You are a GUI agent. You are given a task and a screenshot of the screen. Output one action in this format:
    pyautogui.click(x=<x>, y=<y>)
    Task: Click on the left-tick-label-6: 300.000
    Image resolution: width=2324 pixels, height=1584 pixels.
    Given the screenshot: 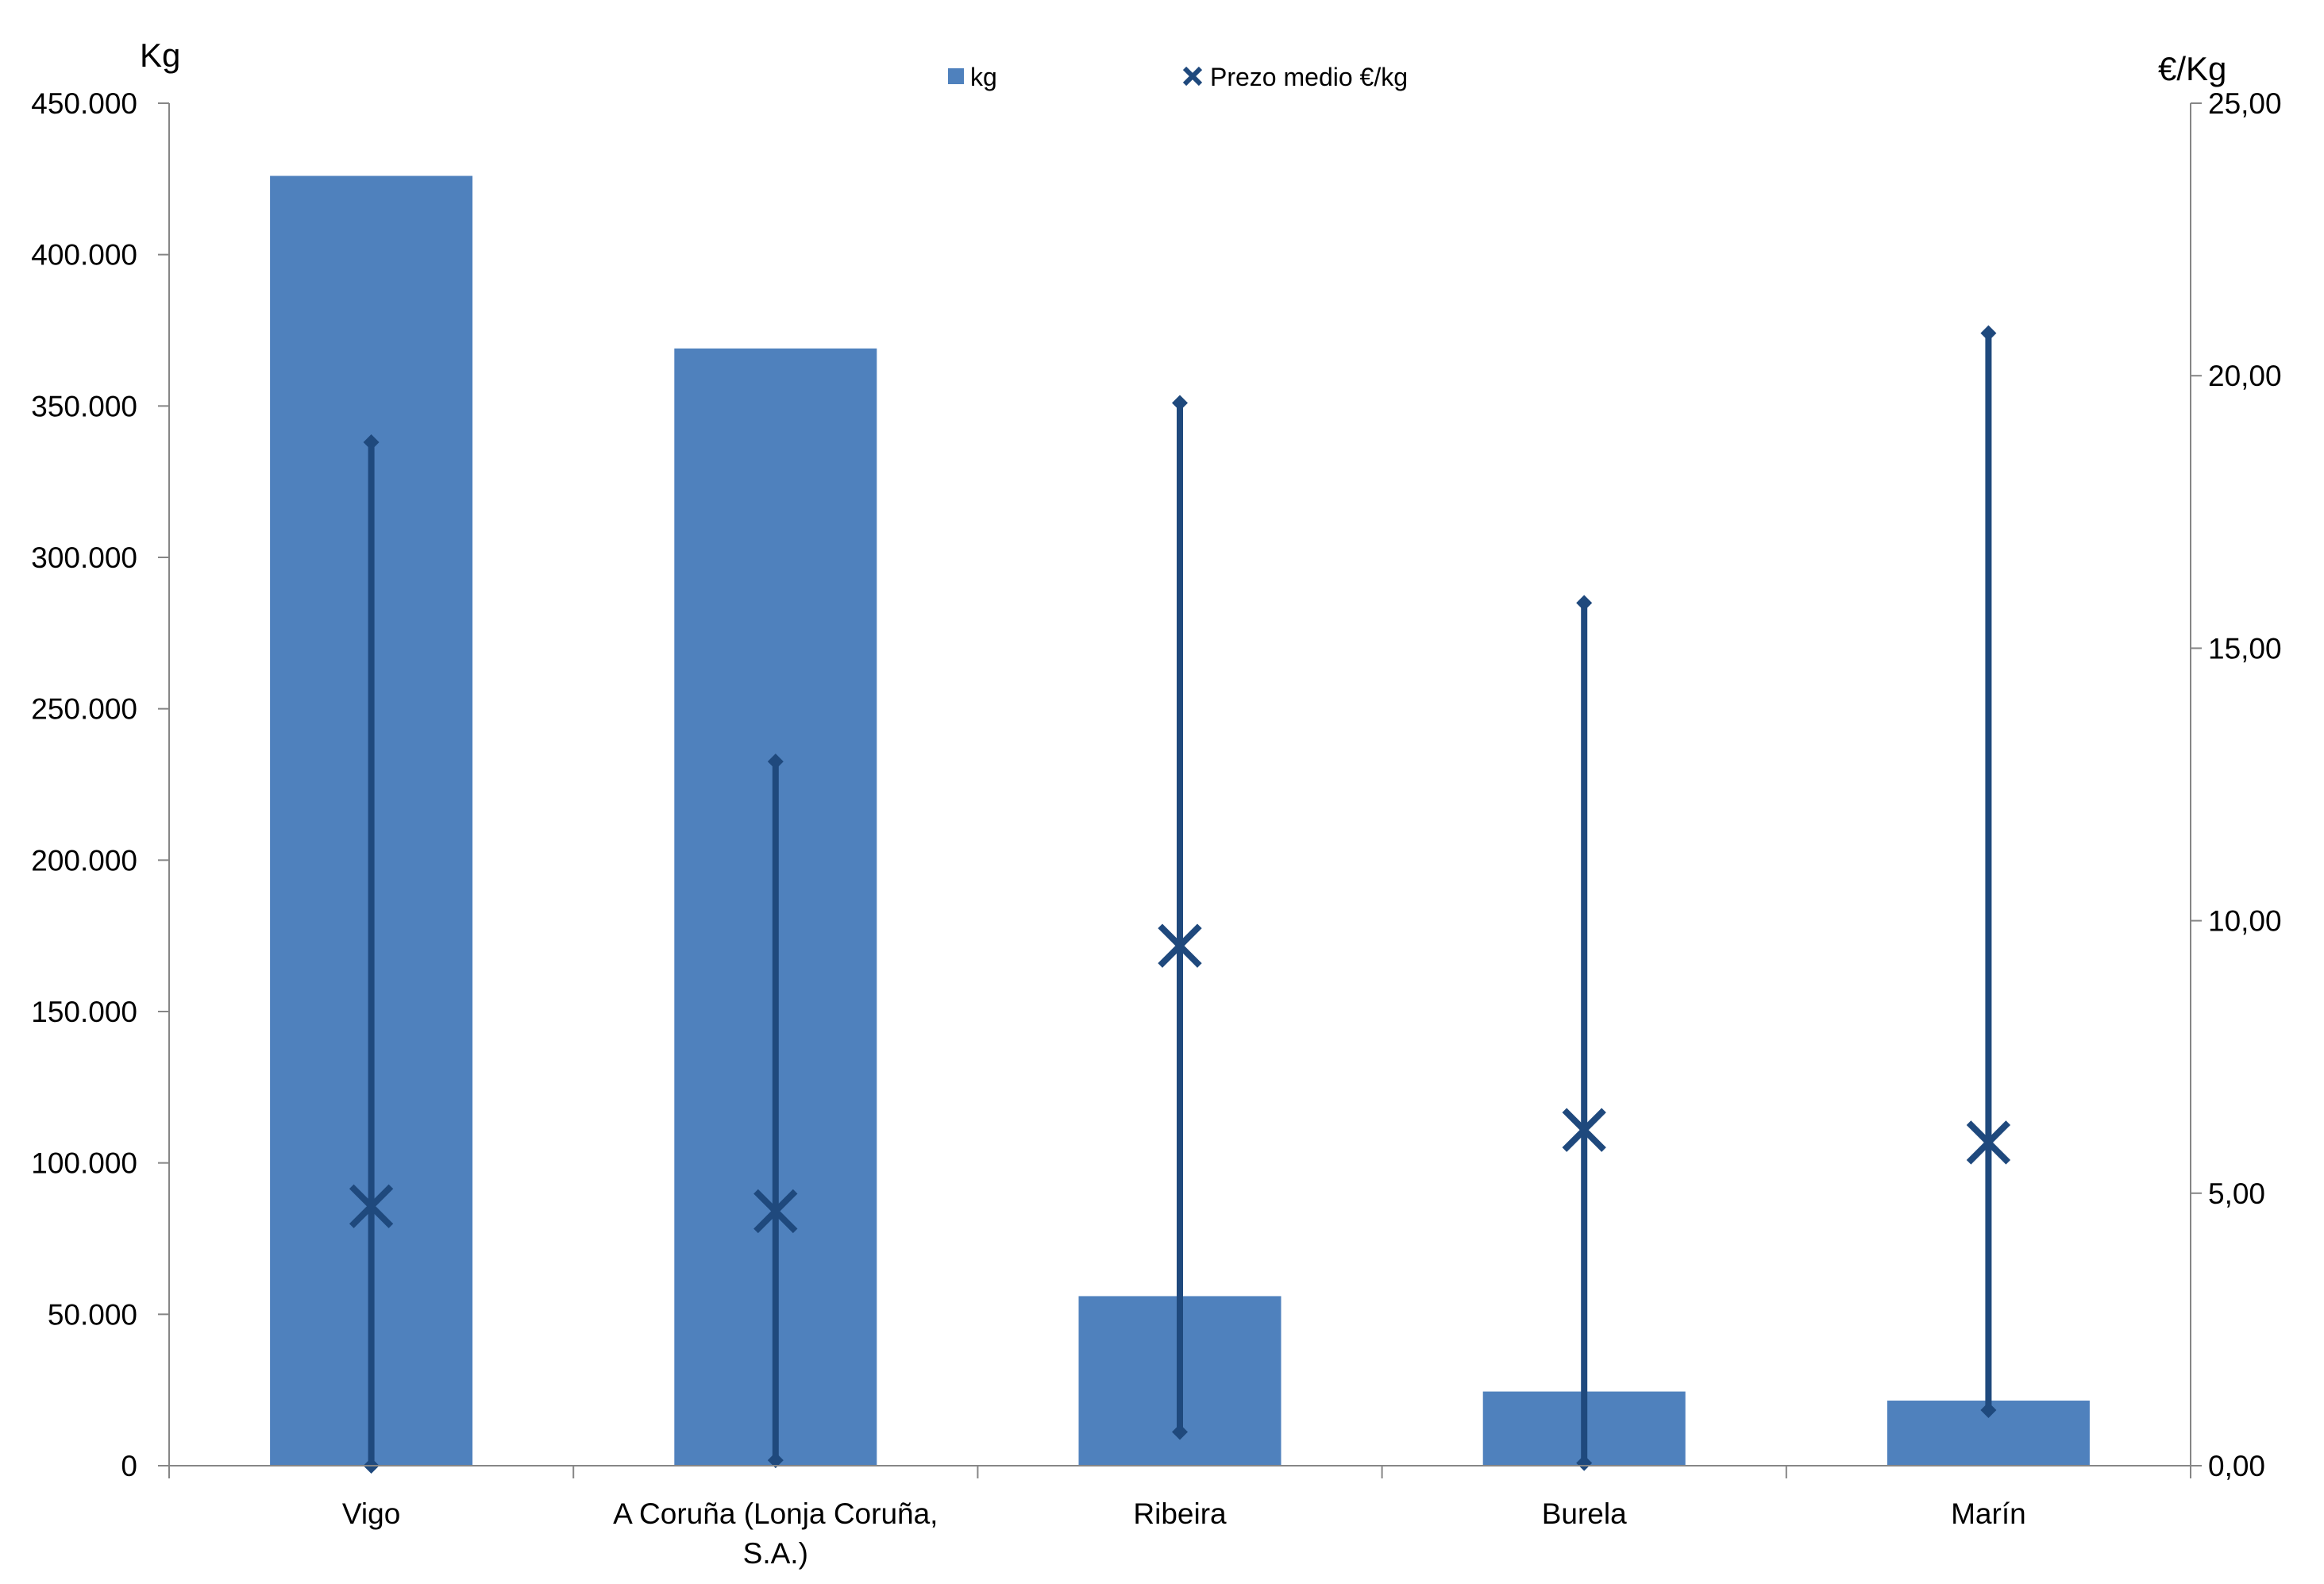 What is the action you would take?
    pyautogui.click(x=84, y=557)
    